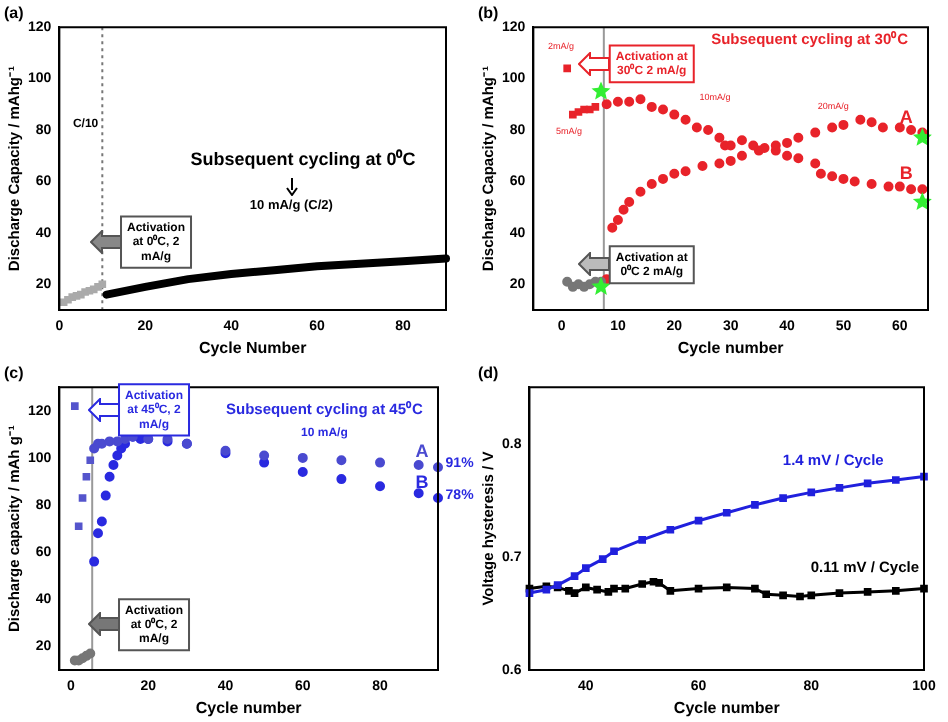 This screenshot has width=948, height=722. Describe the element at coordinates (303, 159) in the screenshot. I see `annotation: Subsequent cycling at 0⁰C` at that location.